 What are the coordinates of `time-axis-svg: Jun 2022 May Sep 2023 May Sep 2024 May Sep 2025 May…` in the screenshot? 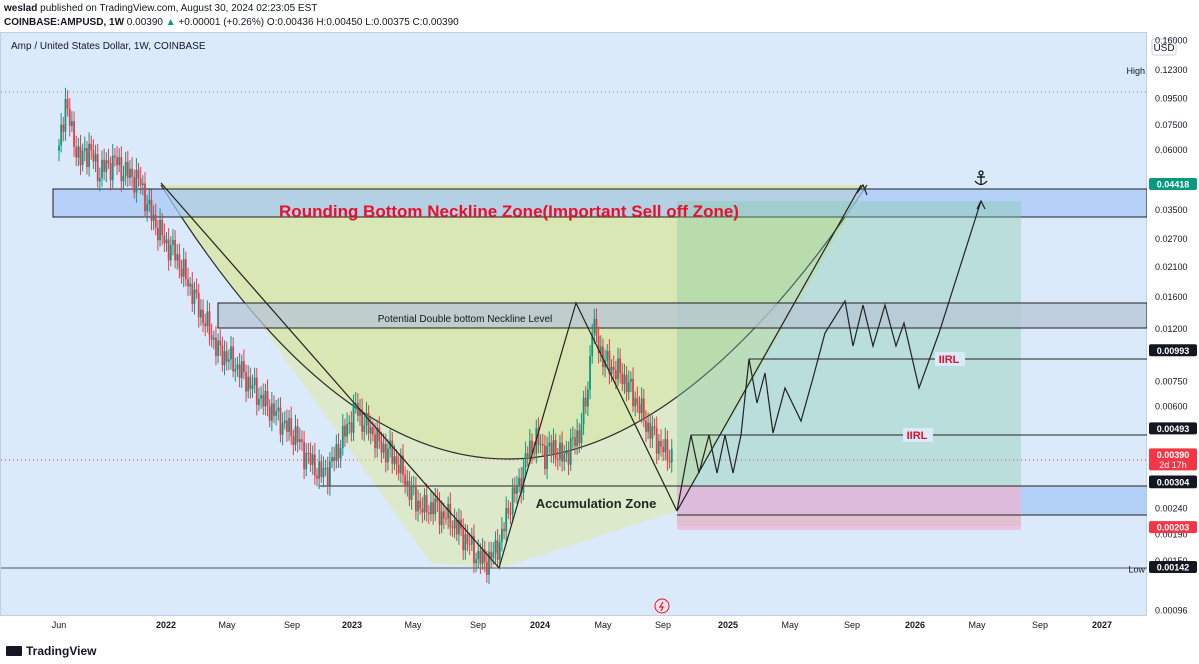 It's located at (573, 625).